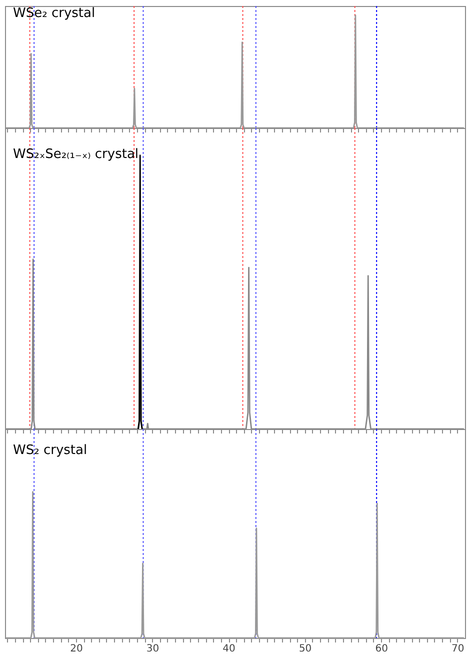 Image resolution: width=470 pixels, height=657 pixels. Describe the element at coordinates (54, 13) in the screenshot. I see `chart-title: WSe₂ crystal` at that location.